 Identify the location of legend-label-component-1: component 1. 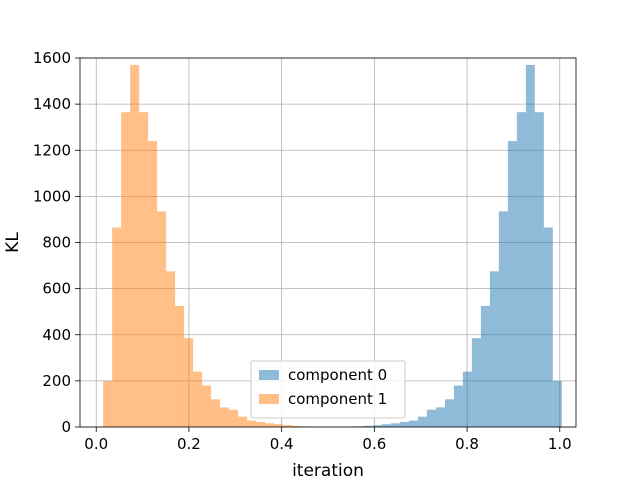
(337, 399).